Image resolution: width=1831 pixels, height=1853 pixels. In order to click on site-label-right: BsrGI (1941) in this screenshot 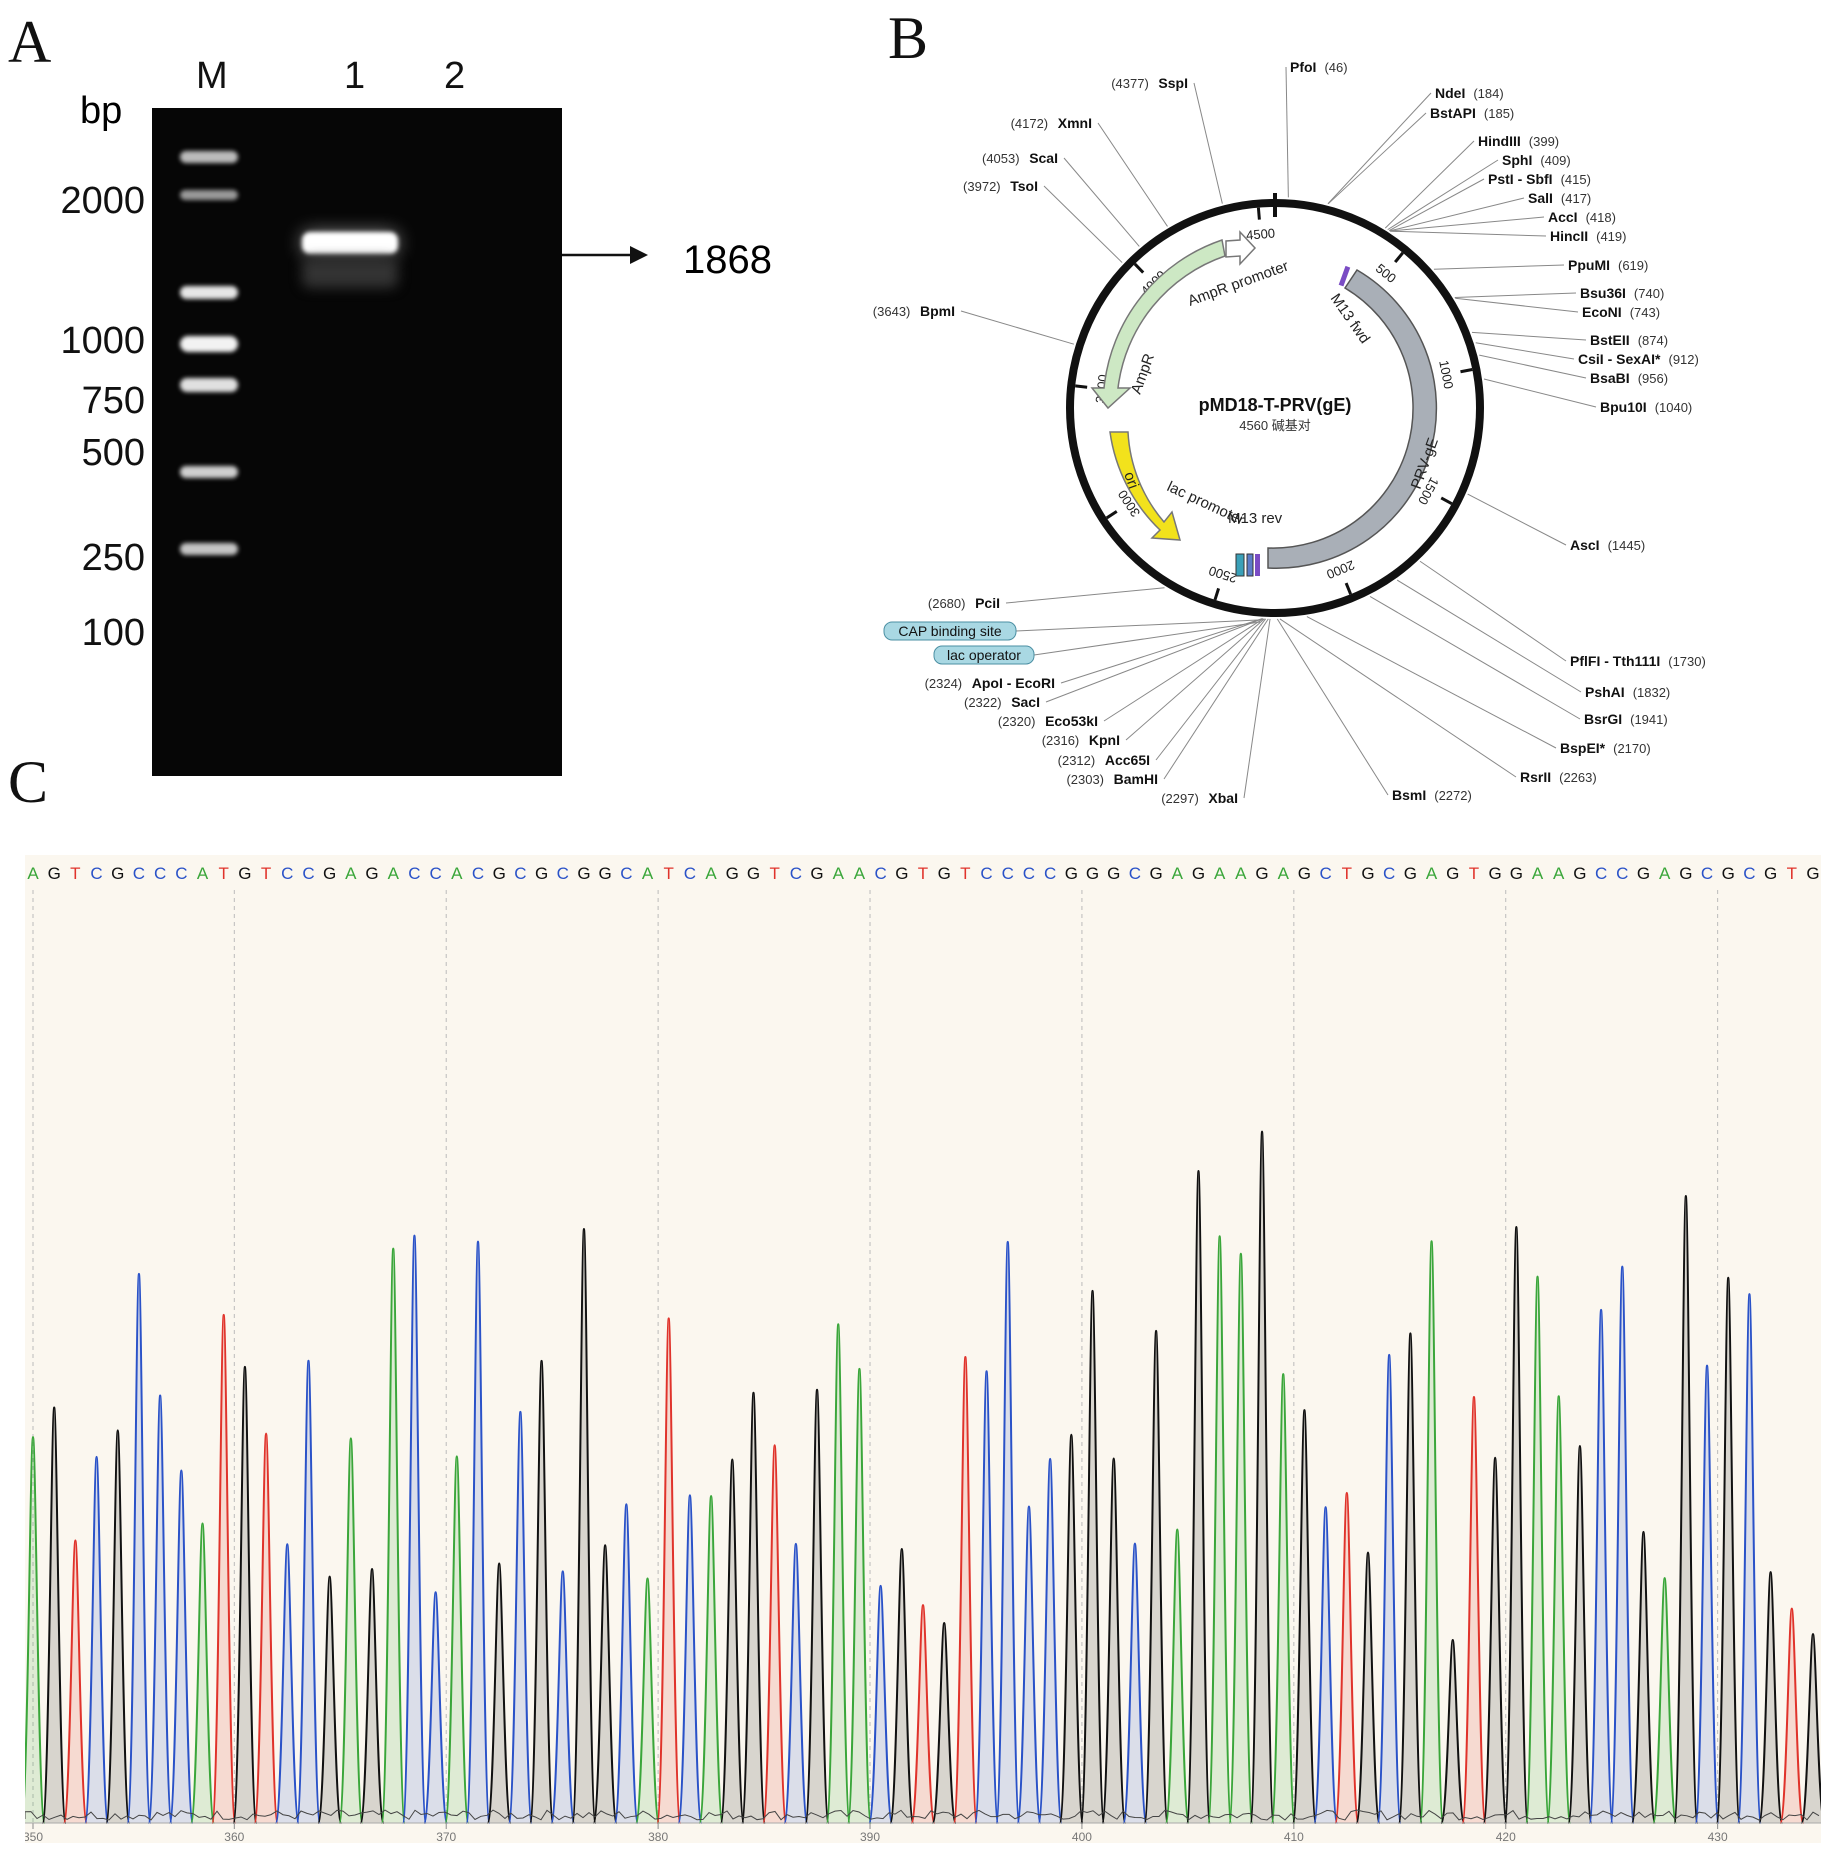, I will do `click(1626, 719)`.